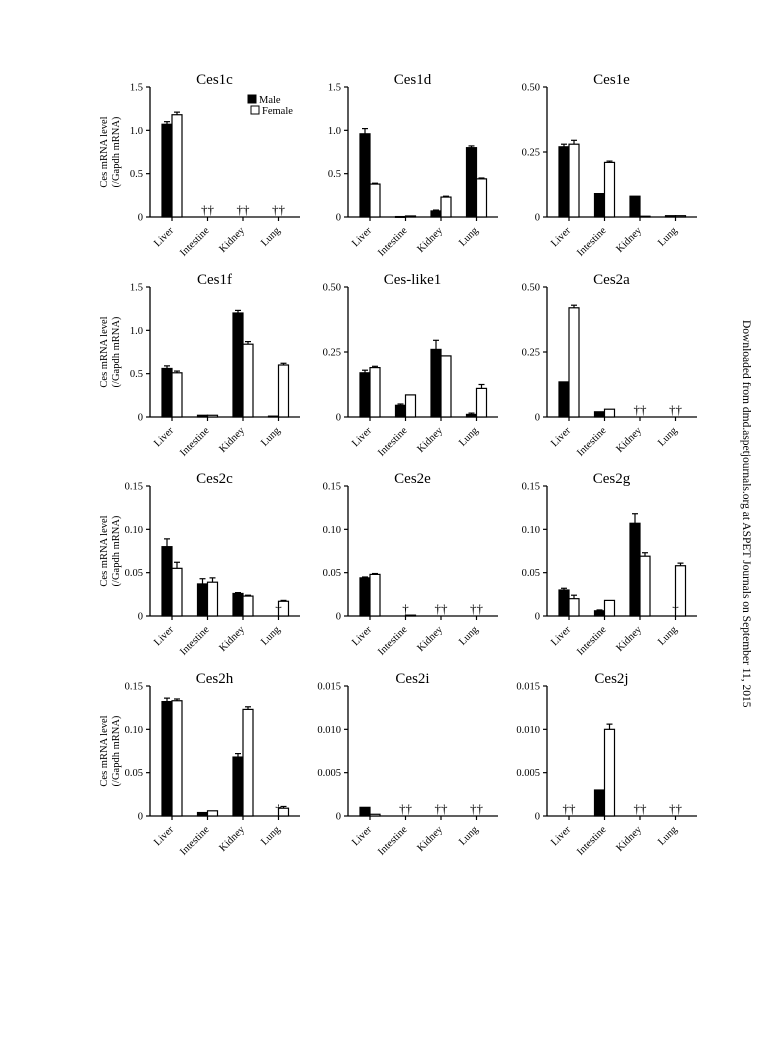  Describe the element at coordinates (214, 80) in the screenshot. I see `panel-title: Ces1c` at that location.